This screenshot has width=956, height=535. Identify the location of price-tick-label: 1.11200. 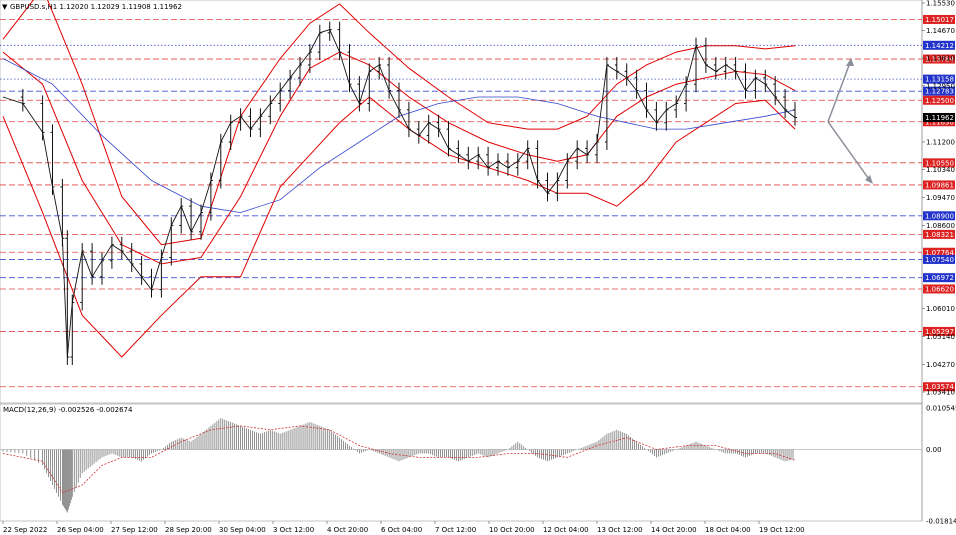
(940, 142).